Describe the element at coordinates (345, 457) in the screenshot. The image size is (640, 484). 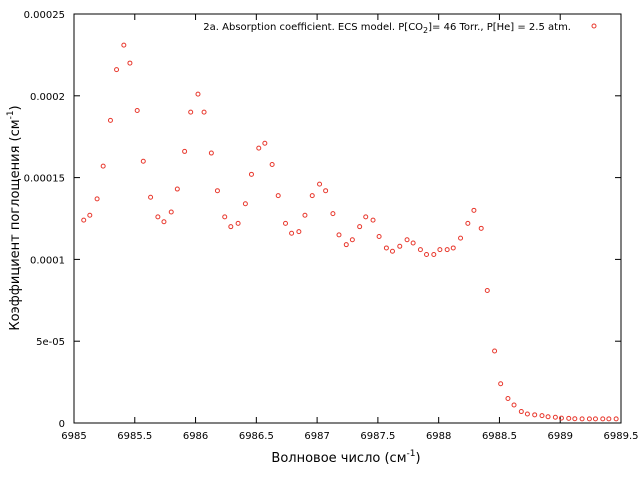
I see `x-axis-title: Волновое число (см-1)` at that location.